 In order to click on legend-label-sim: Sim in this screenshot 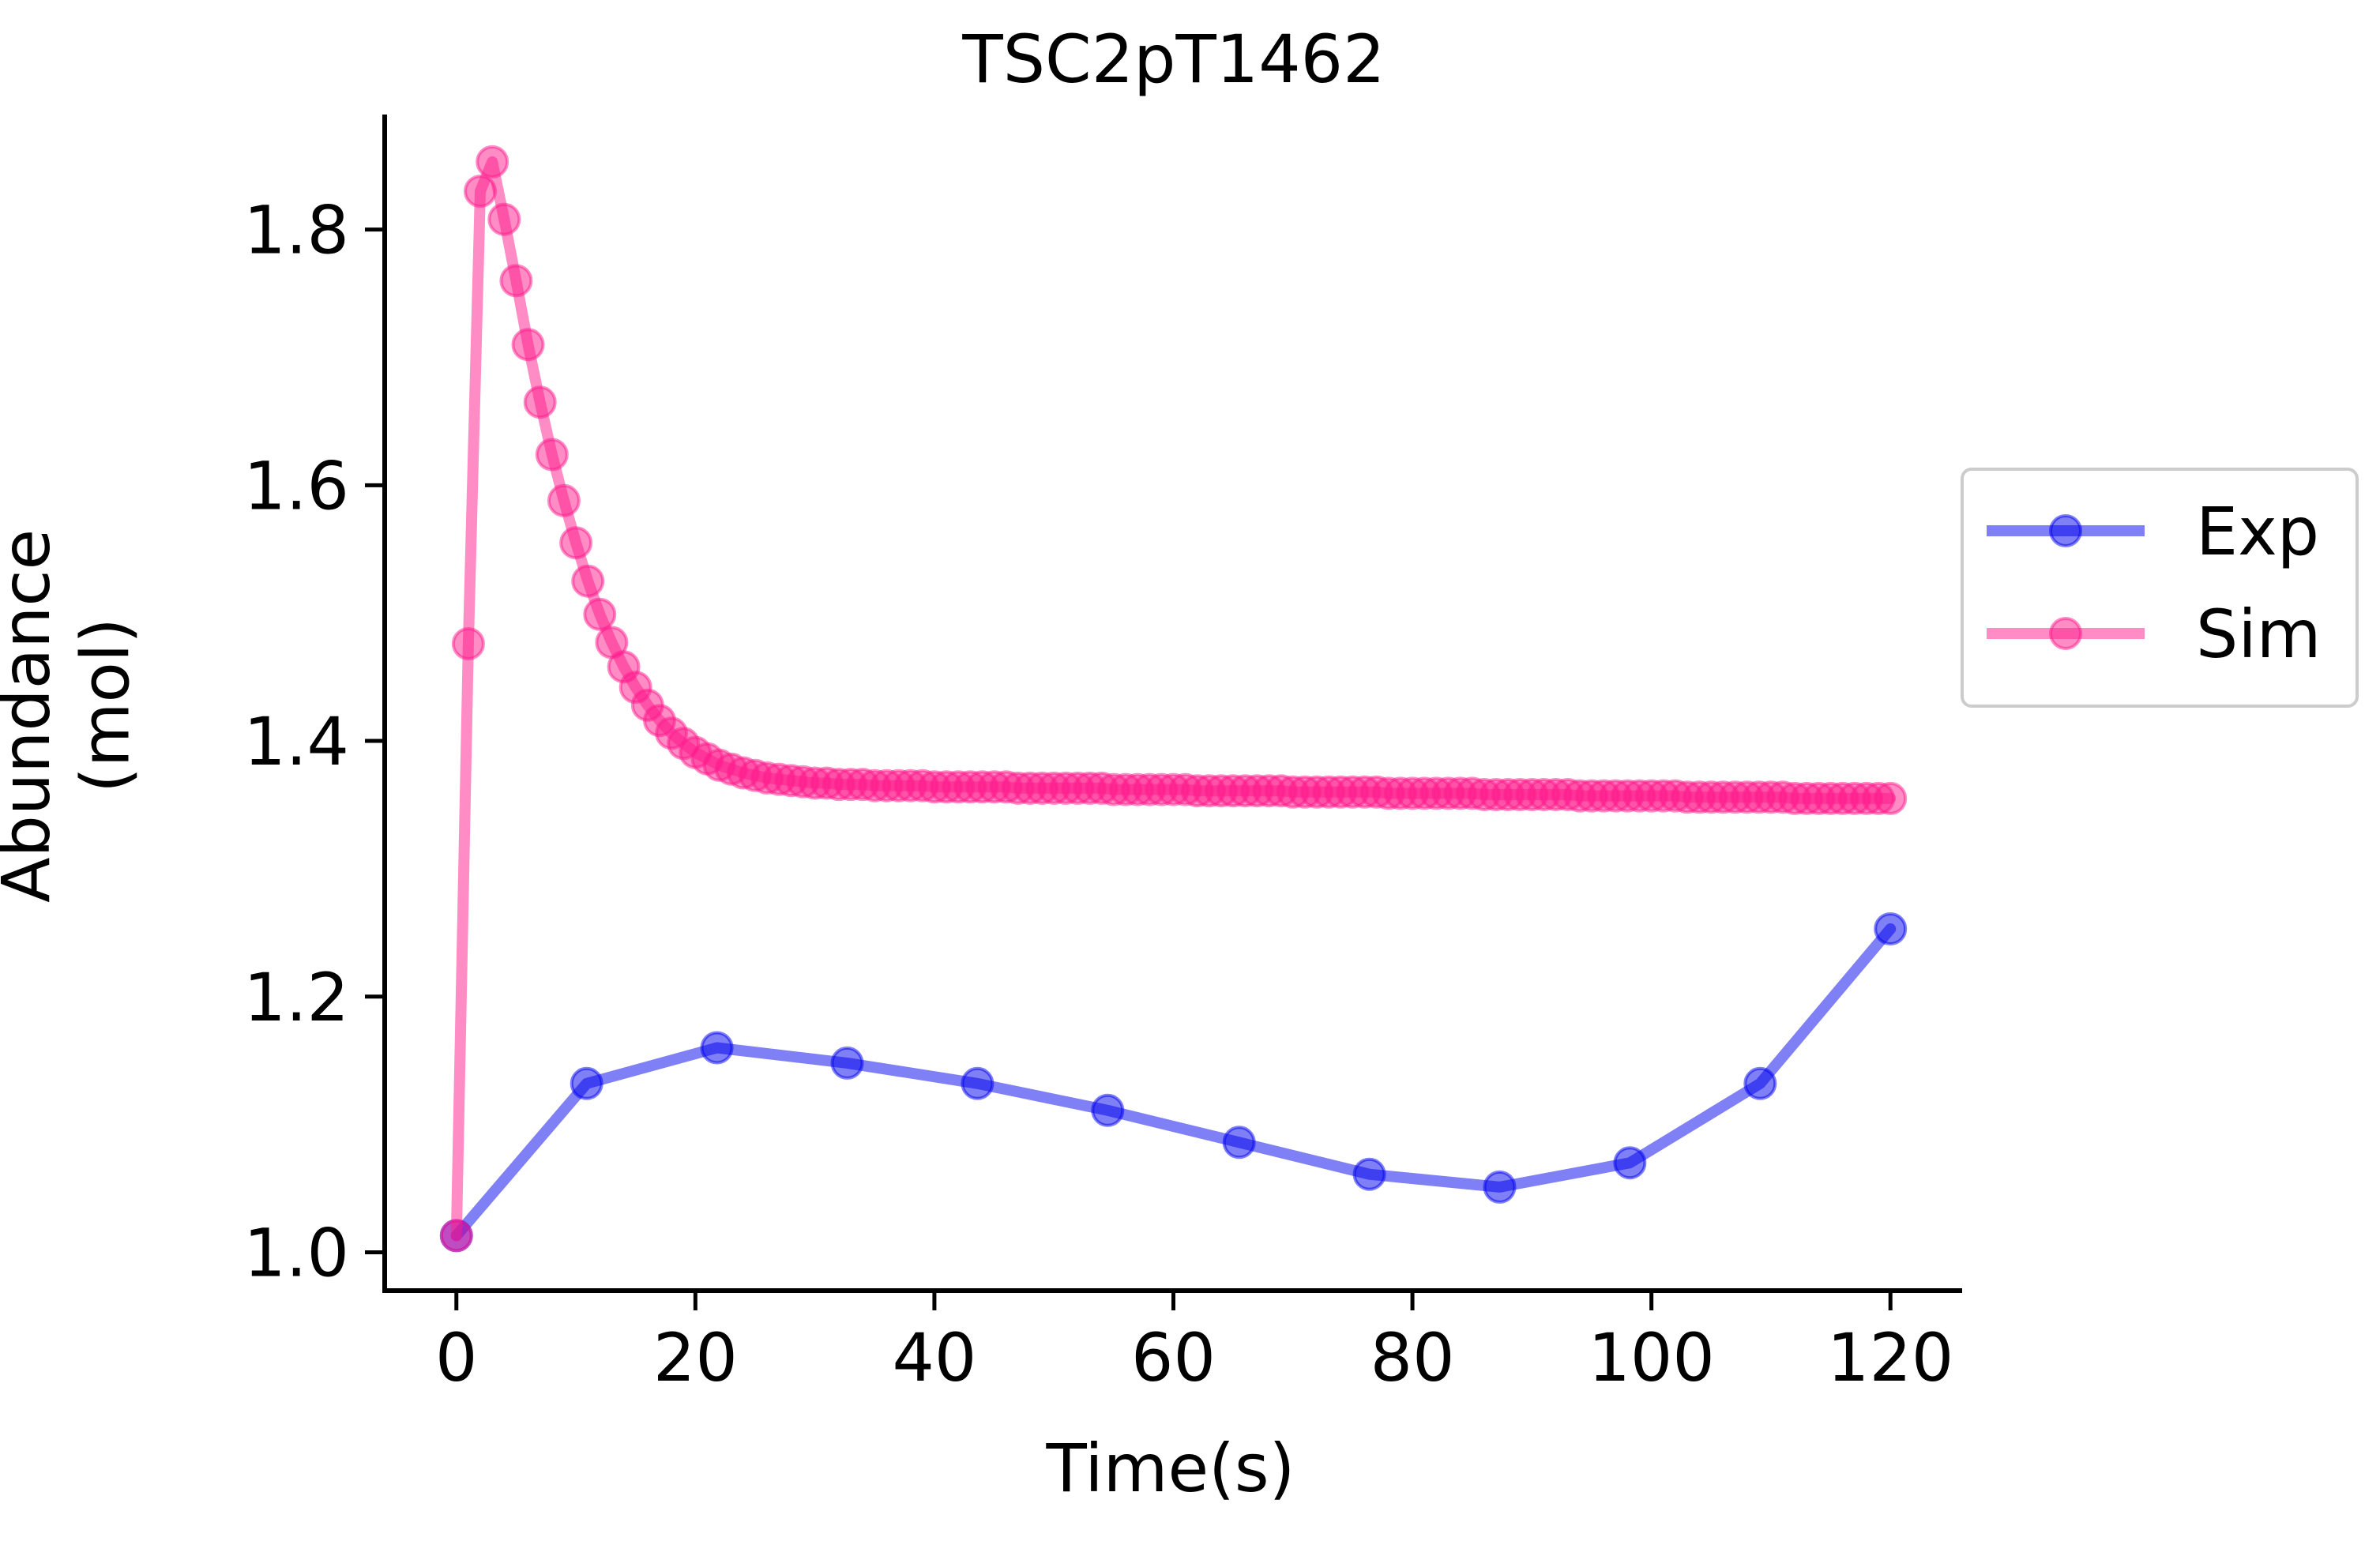, I will do `click(2258, 634)`.